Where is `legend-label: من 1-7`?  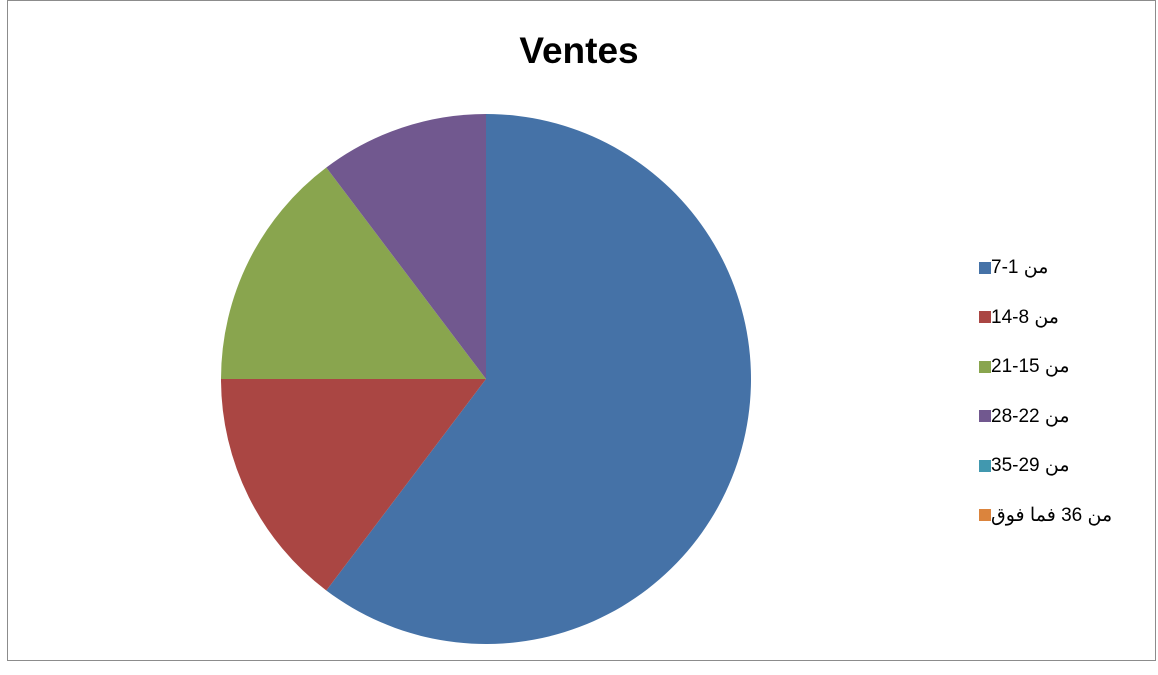
legend-label: من 1-7 is located at coordinates (1020, 268).